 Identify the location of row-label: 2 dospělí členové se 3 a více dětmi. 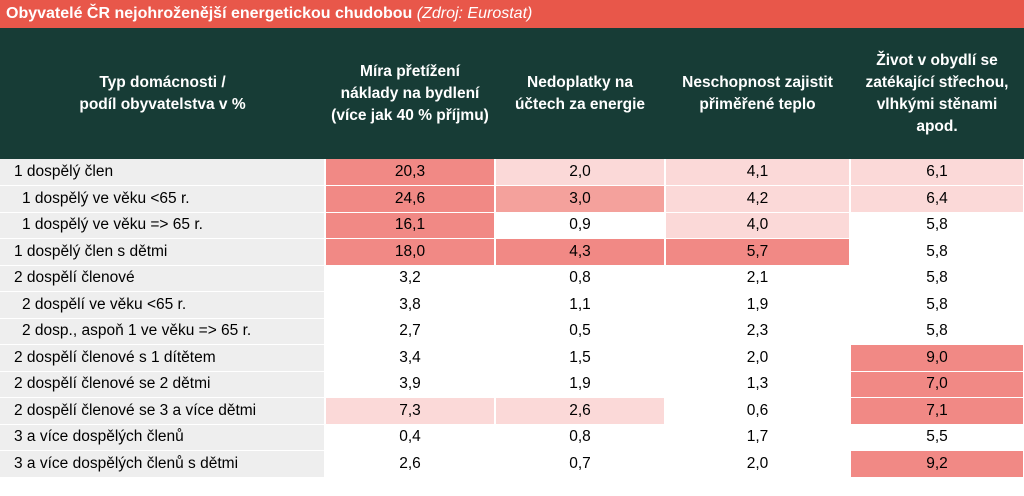
(163, 411).